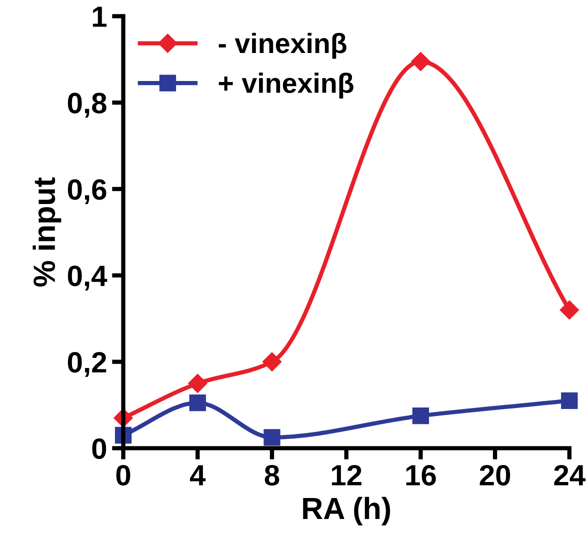 The image size is (587, 540). I want to click on x-tick-label: 20, so click(495, 475).